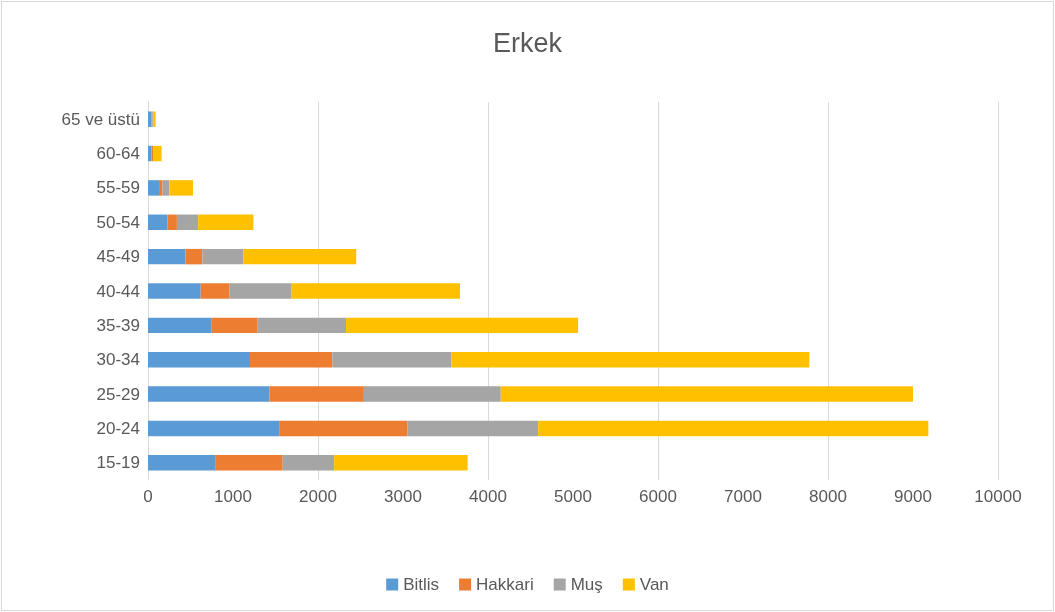 This screenshot has width=1055, height=612. Describe the element at coordinates (118, 394) in the screenshot. I see `y-tick-label: 25-29` at that location.